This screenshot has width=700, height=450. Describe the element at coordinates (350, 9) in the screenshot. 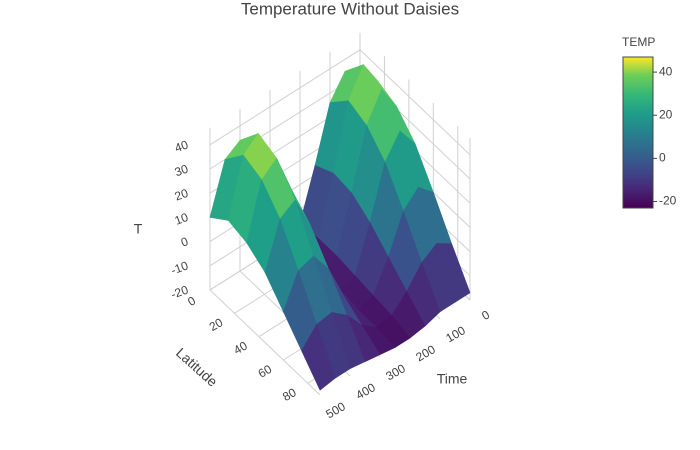

I see `chart-title: Temperature Without Daisies` at that location.